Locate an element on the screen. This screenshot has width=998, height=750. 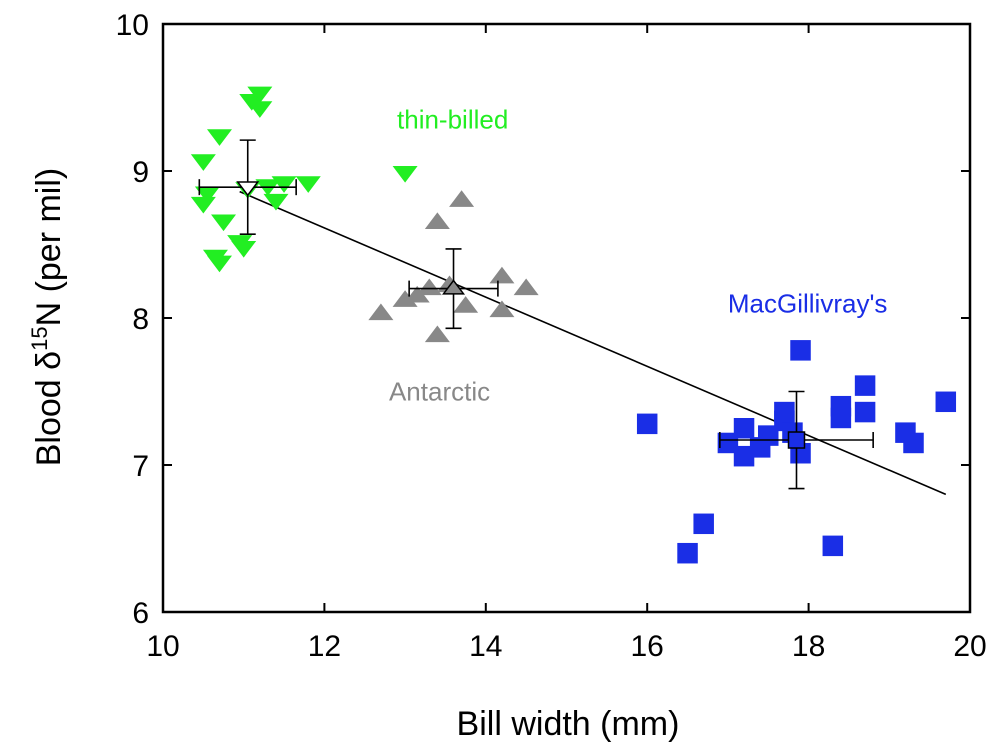
series-label: thin-billed is located at coordinates (452, 120).